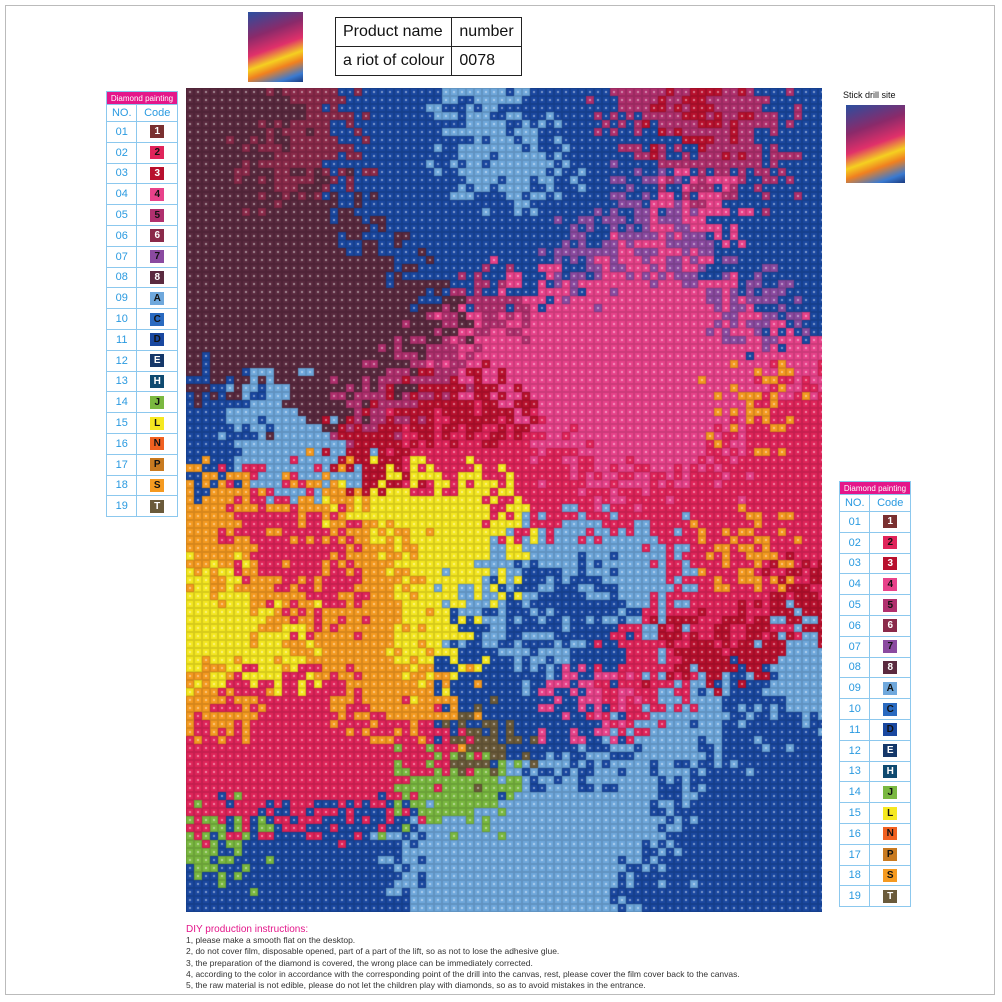 The width and height of the screenshot is (1002, 1002). I want to click on color-swatch: S, so click(157, 485).